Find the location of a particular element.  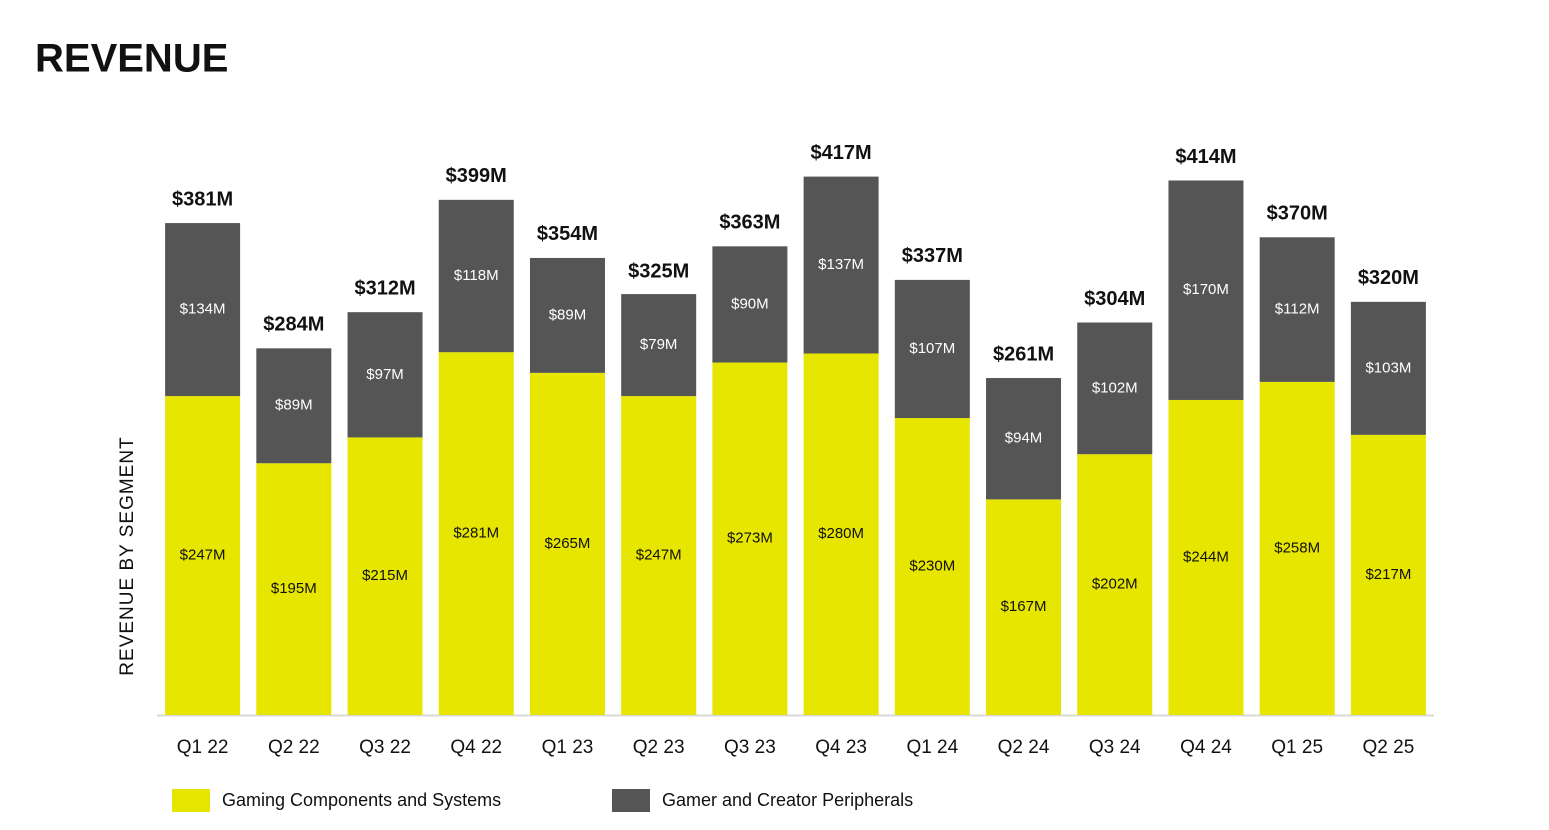

total-label: $284M is located at coordinates (293, 325).